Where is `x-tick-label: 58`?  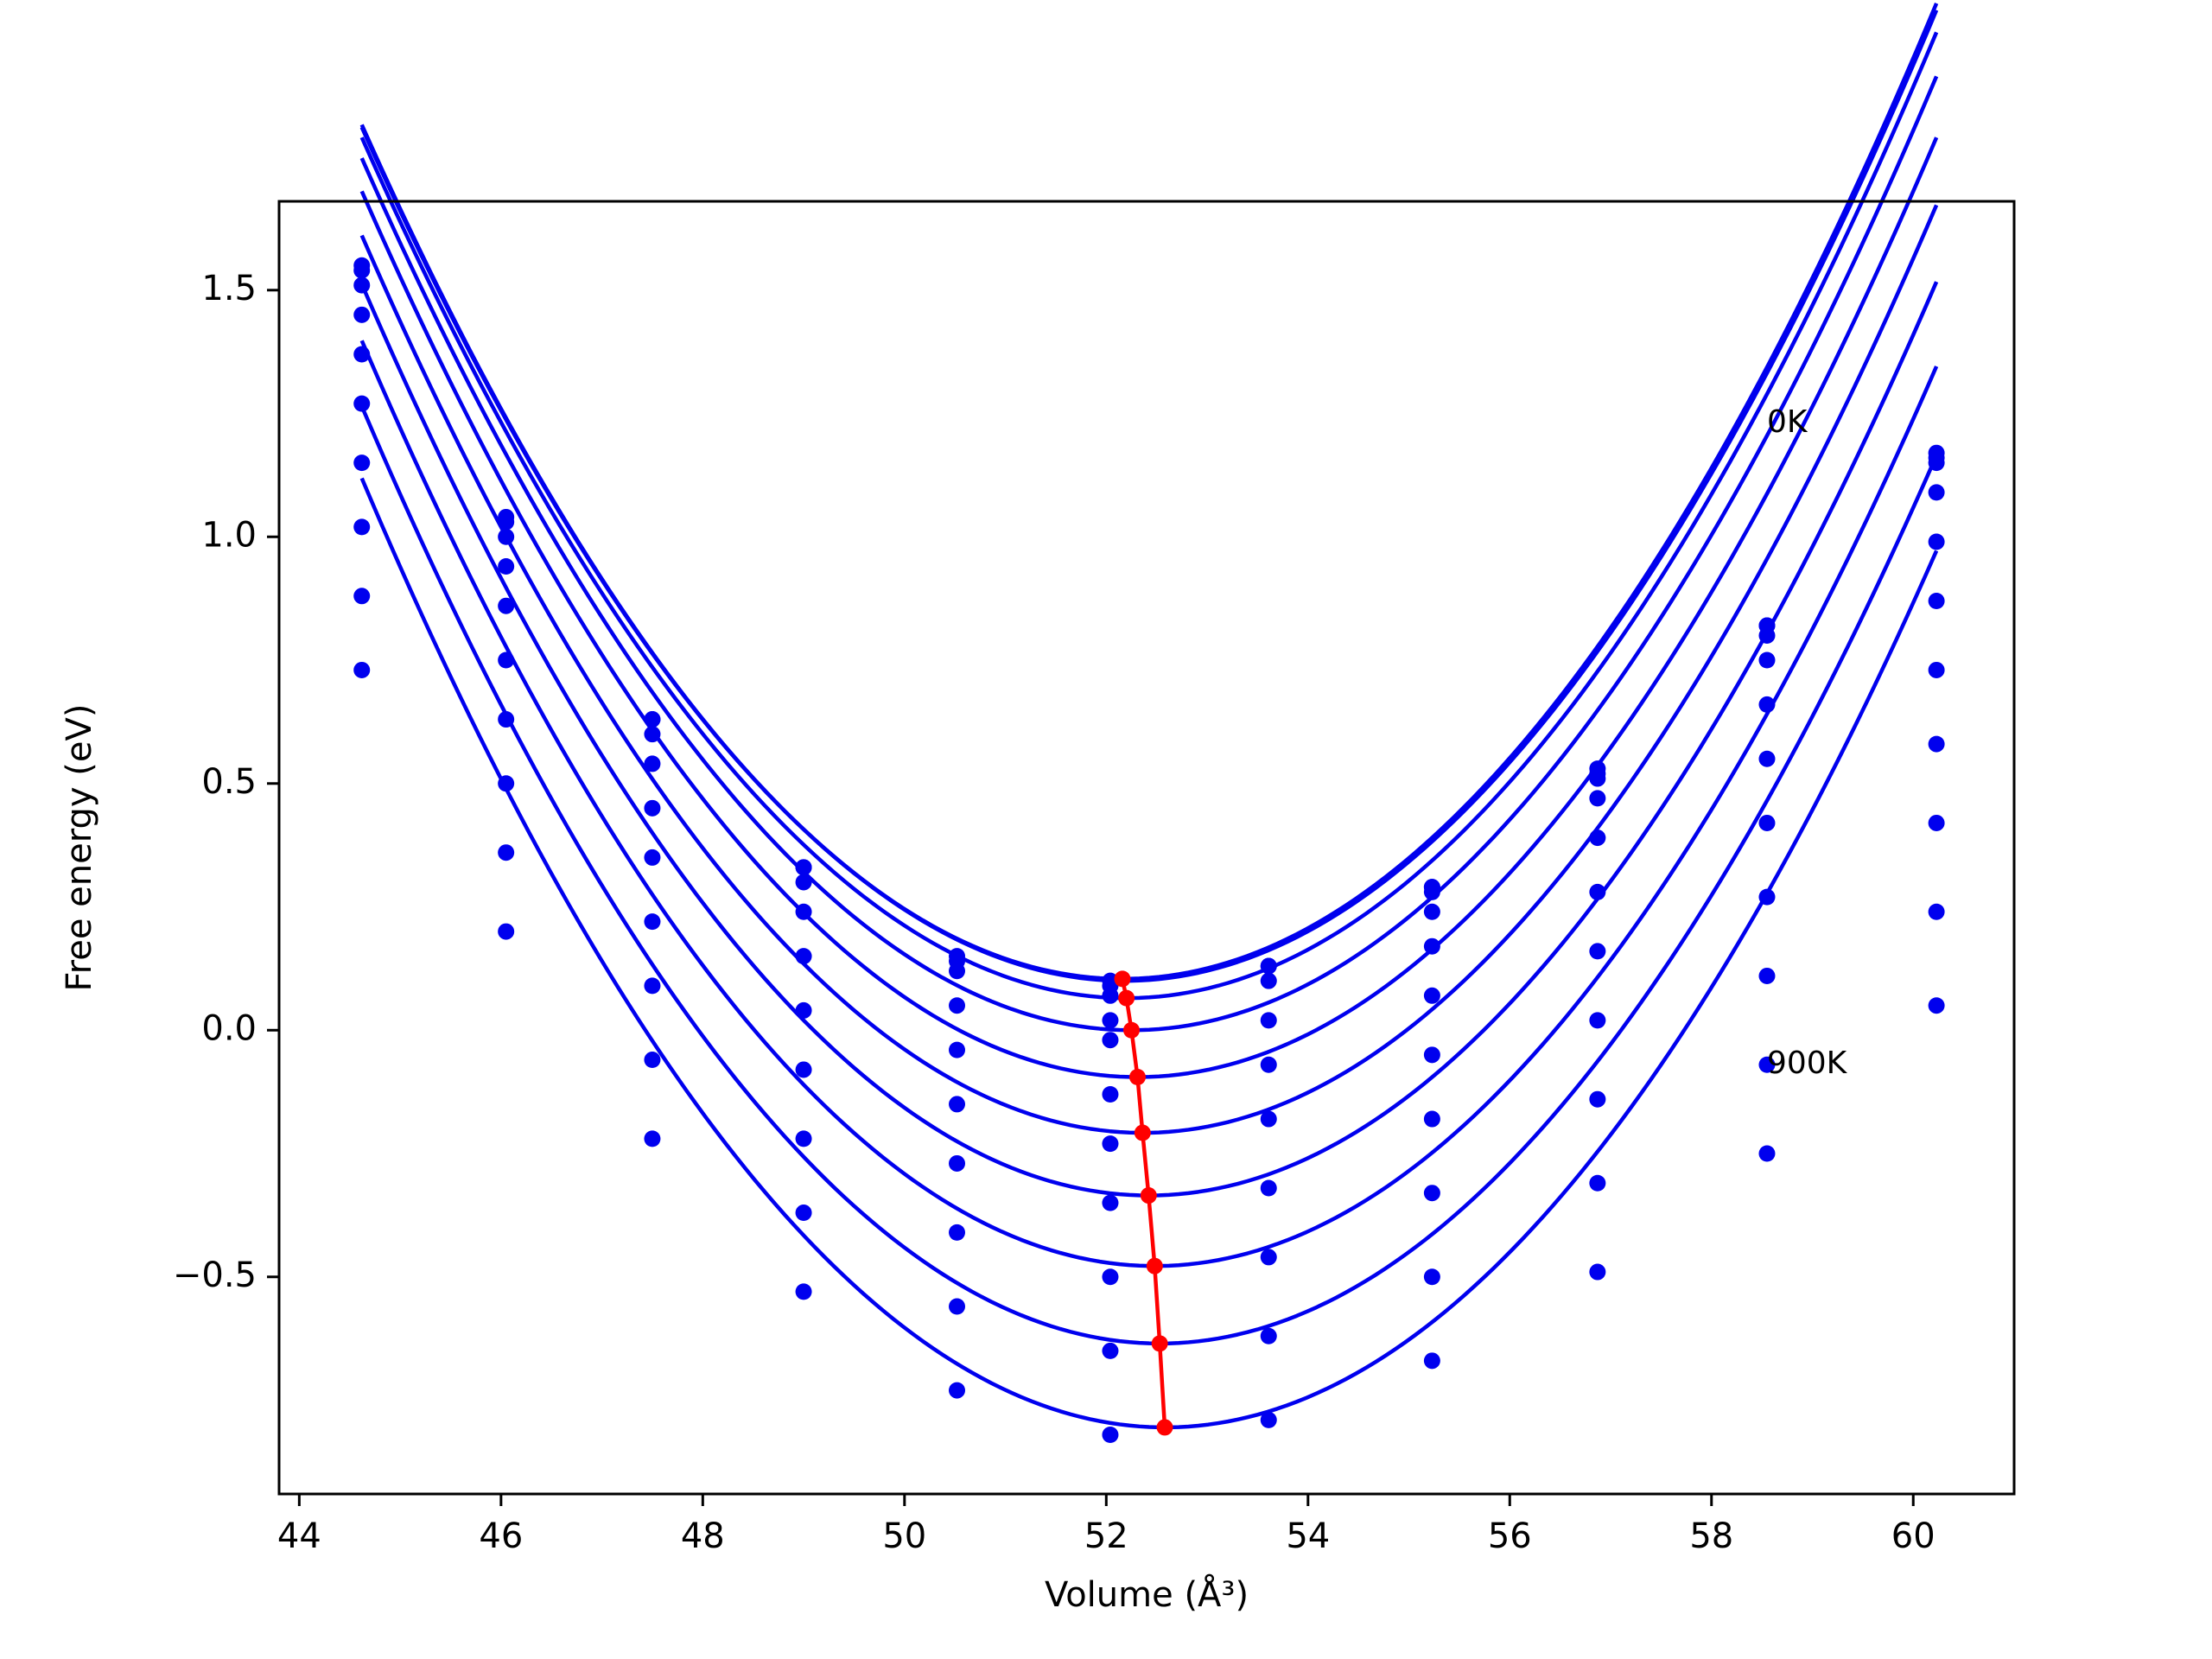 x-tick-label: 58 is located at coordinates (1711, 1536).